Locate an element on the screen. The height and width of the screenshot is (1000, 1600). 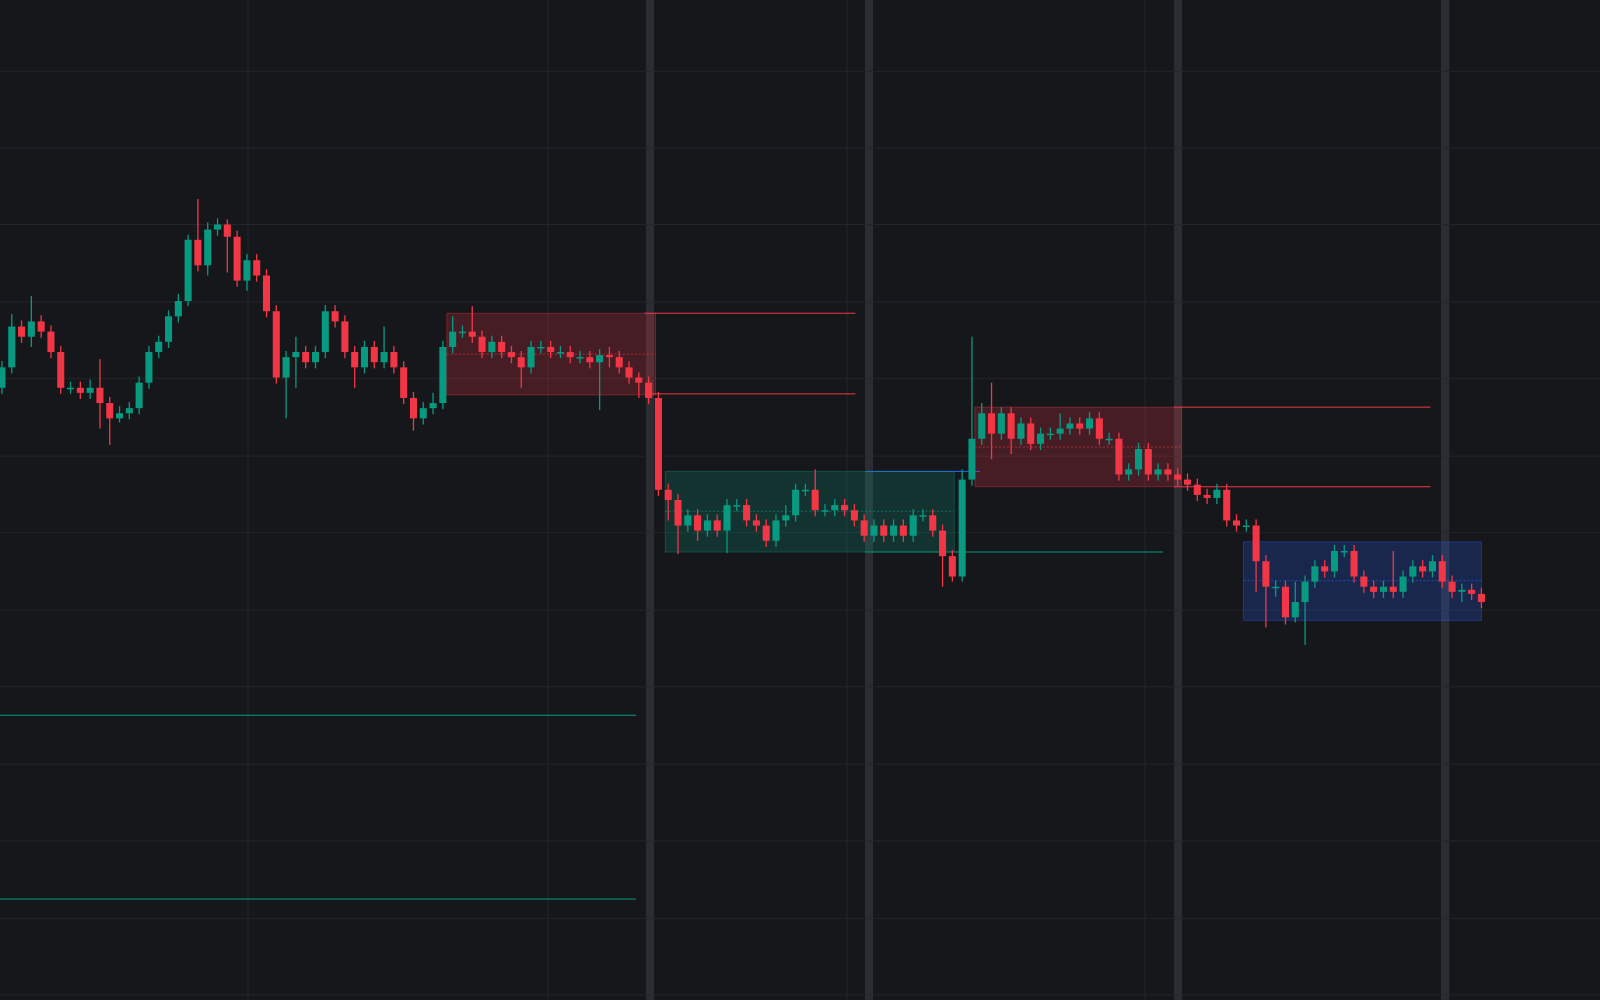
zone-box is located at coordinates (809, 511).